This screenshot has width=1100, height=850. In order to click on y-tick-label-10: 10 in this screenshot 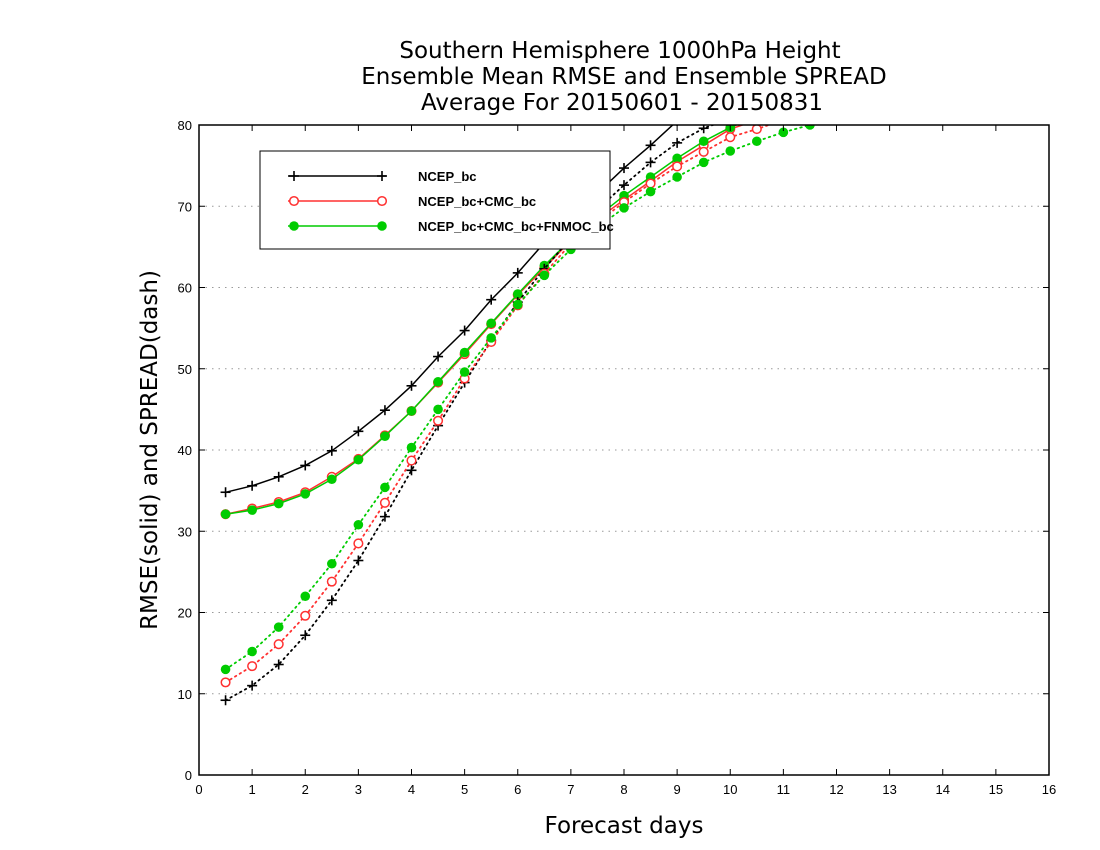, I will do `click(185, 694)`.